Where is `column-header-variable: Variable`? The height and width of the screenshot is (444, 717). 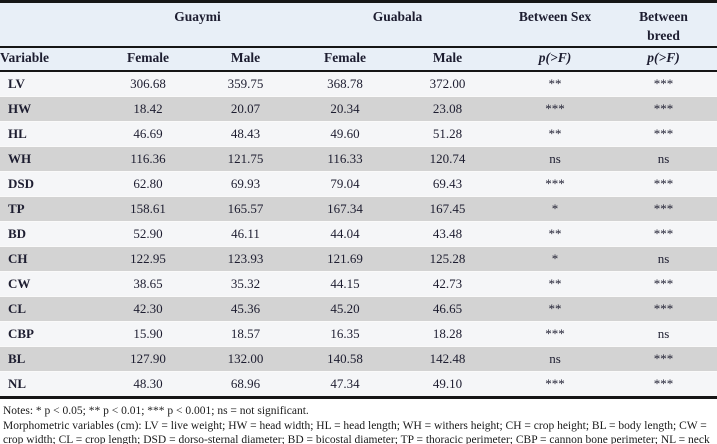
column-header-variable: Variable is located at coordinates (50, 59).